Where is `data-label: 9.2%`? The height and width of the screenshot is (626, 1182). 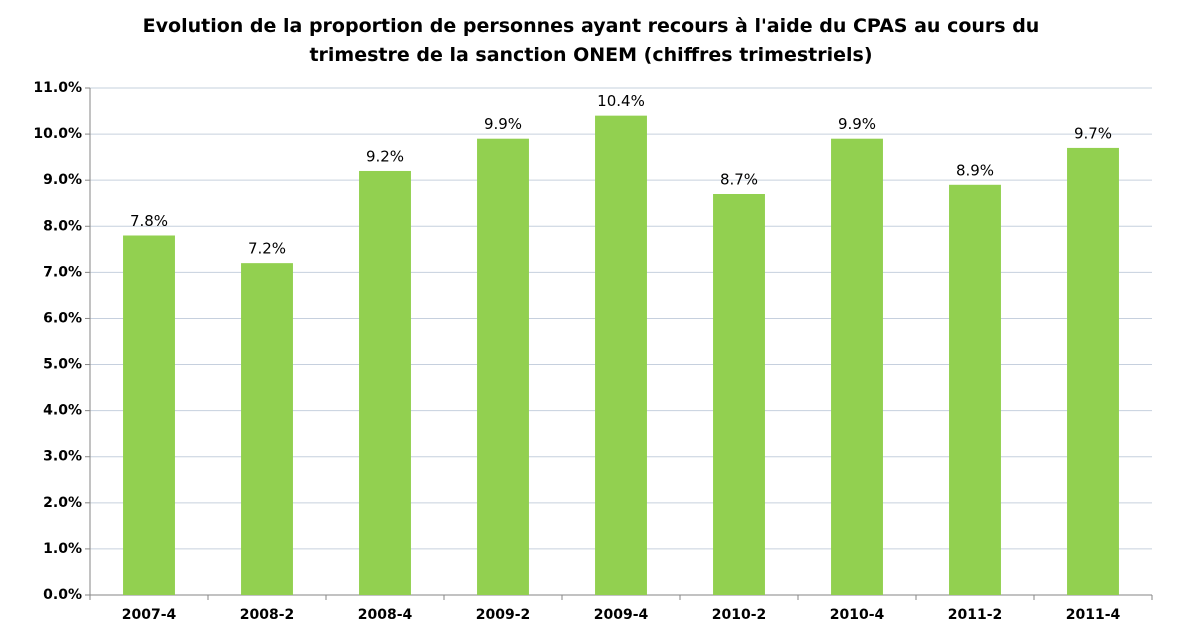 data-label: 9.2% is located at coordinates (385, 156).